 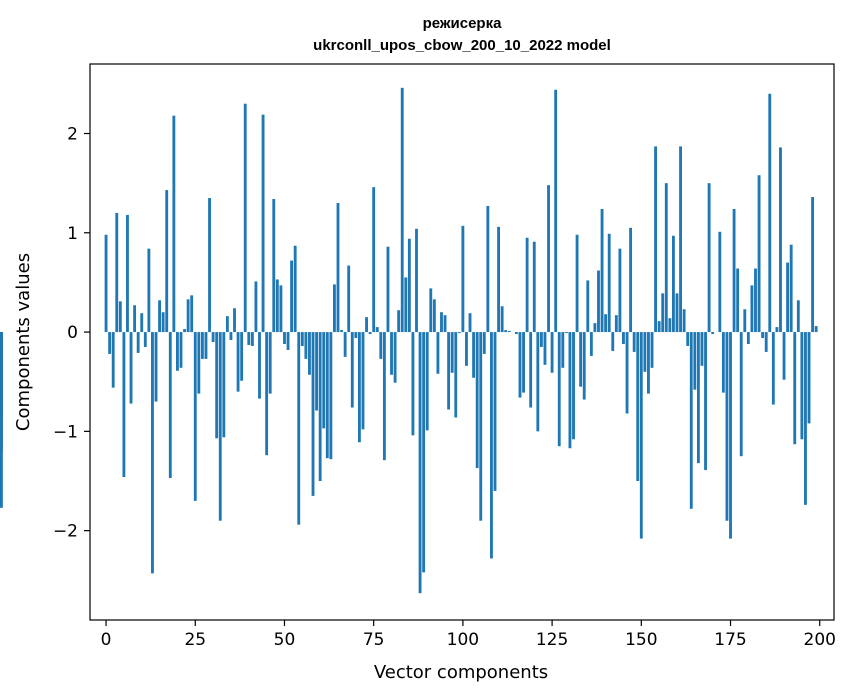 I want to click on chart-subtitle: ukrconll_upos_cbow_200_10_2022 model, so click(x=462, y=45).